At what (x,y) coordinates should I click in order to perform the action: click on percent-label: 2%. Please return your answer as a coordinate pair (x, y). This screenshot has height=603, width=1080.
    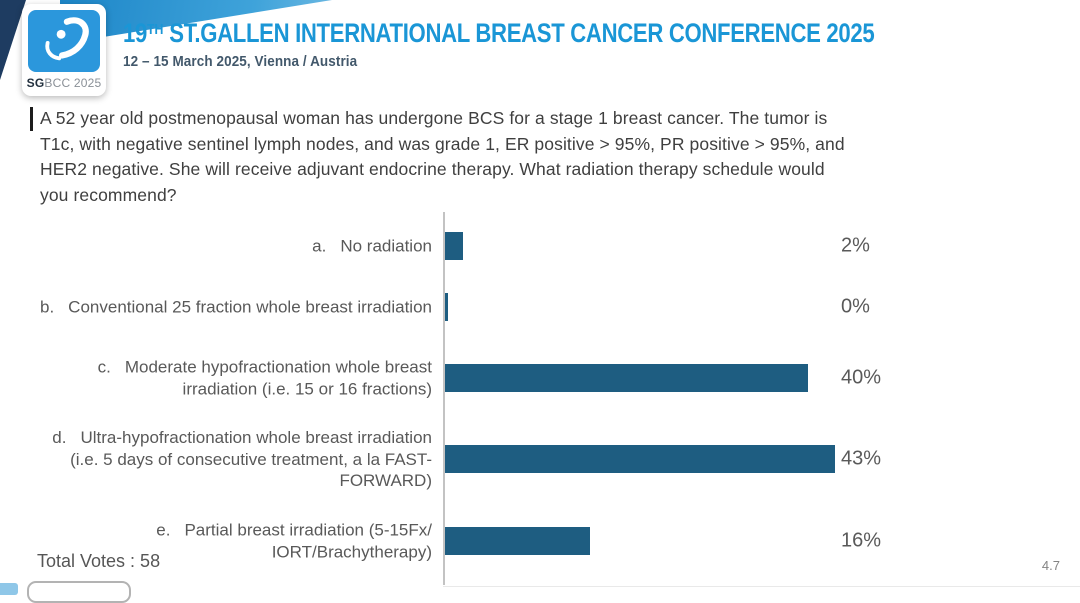
    Looking at the image, I should click on (855, 245).